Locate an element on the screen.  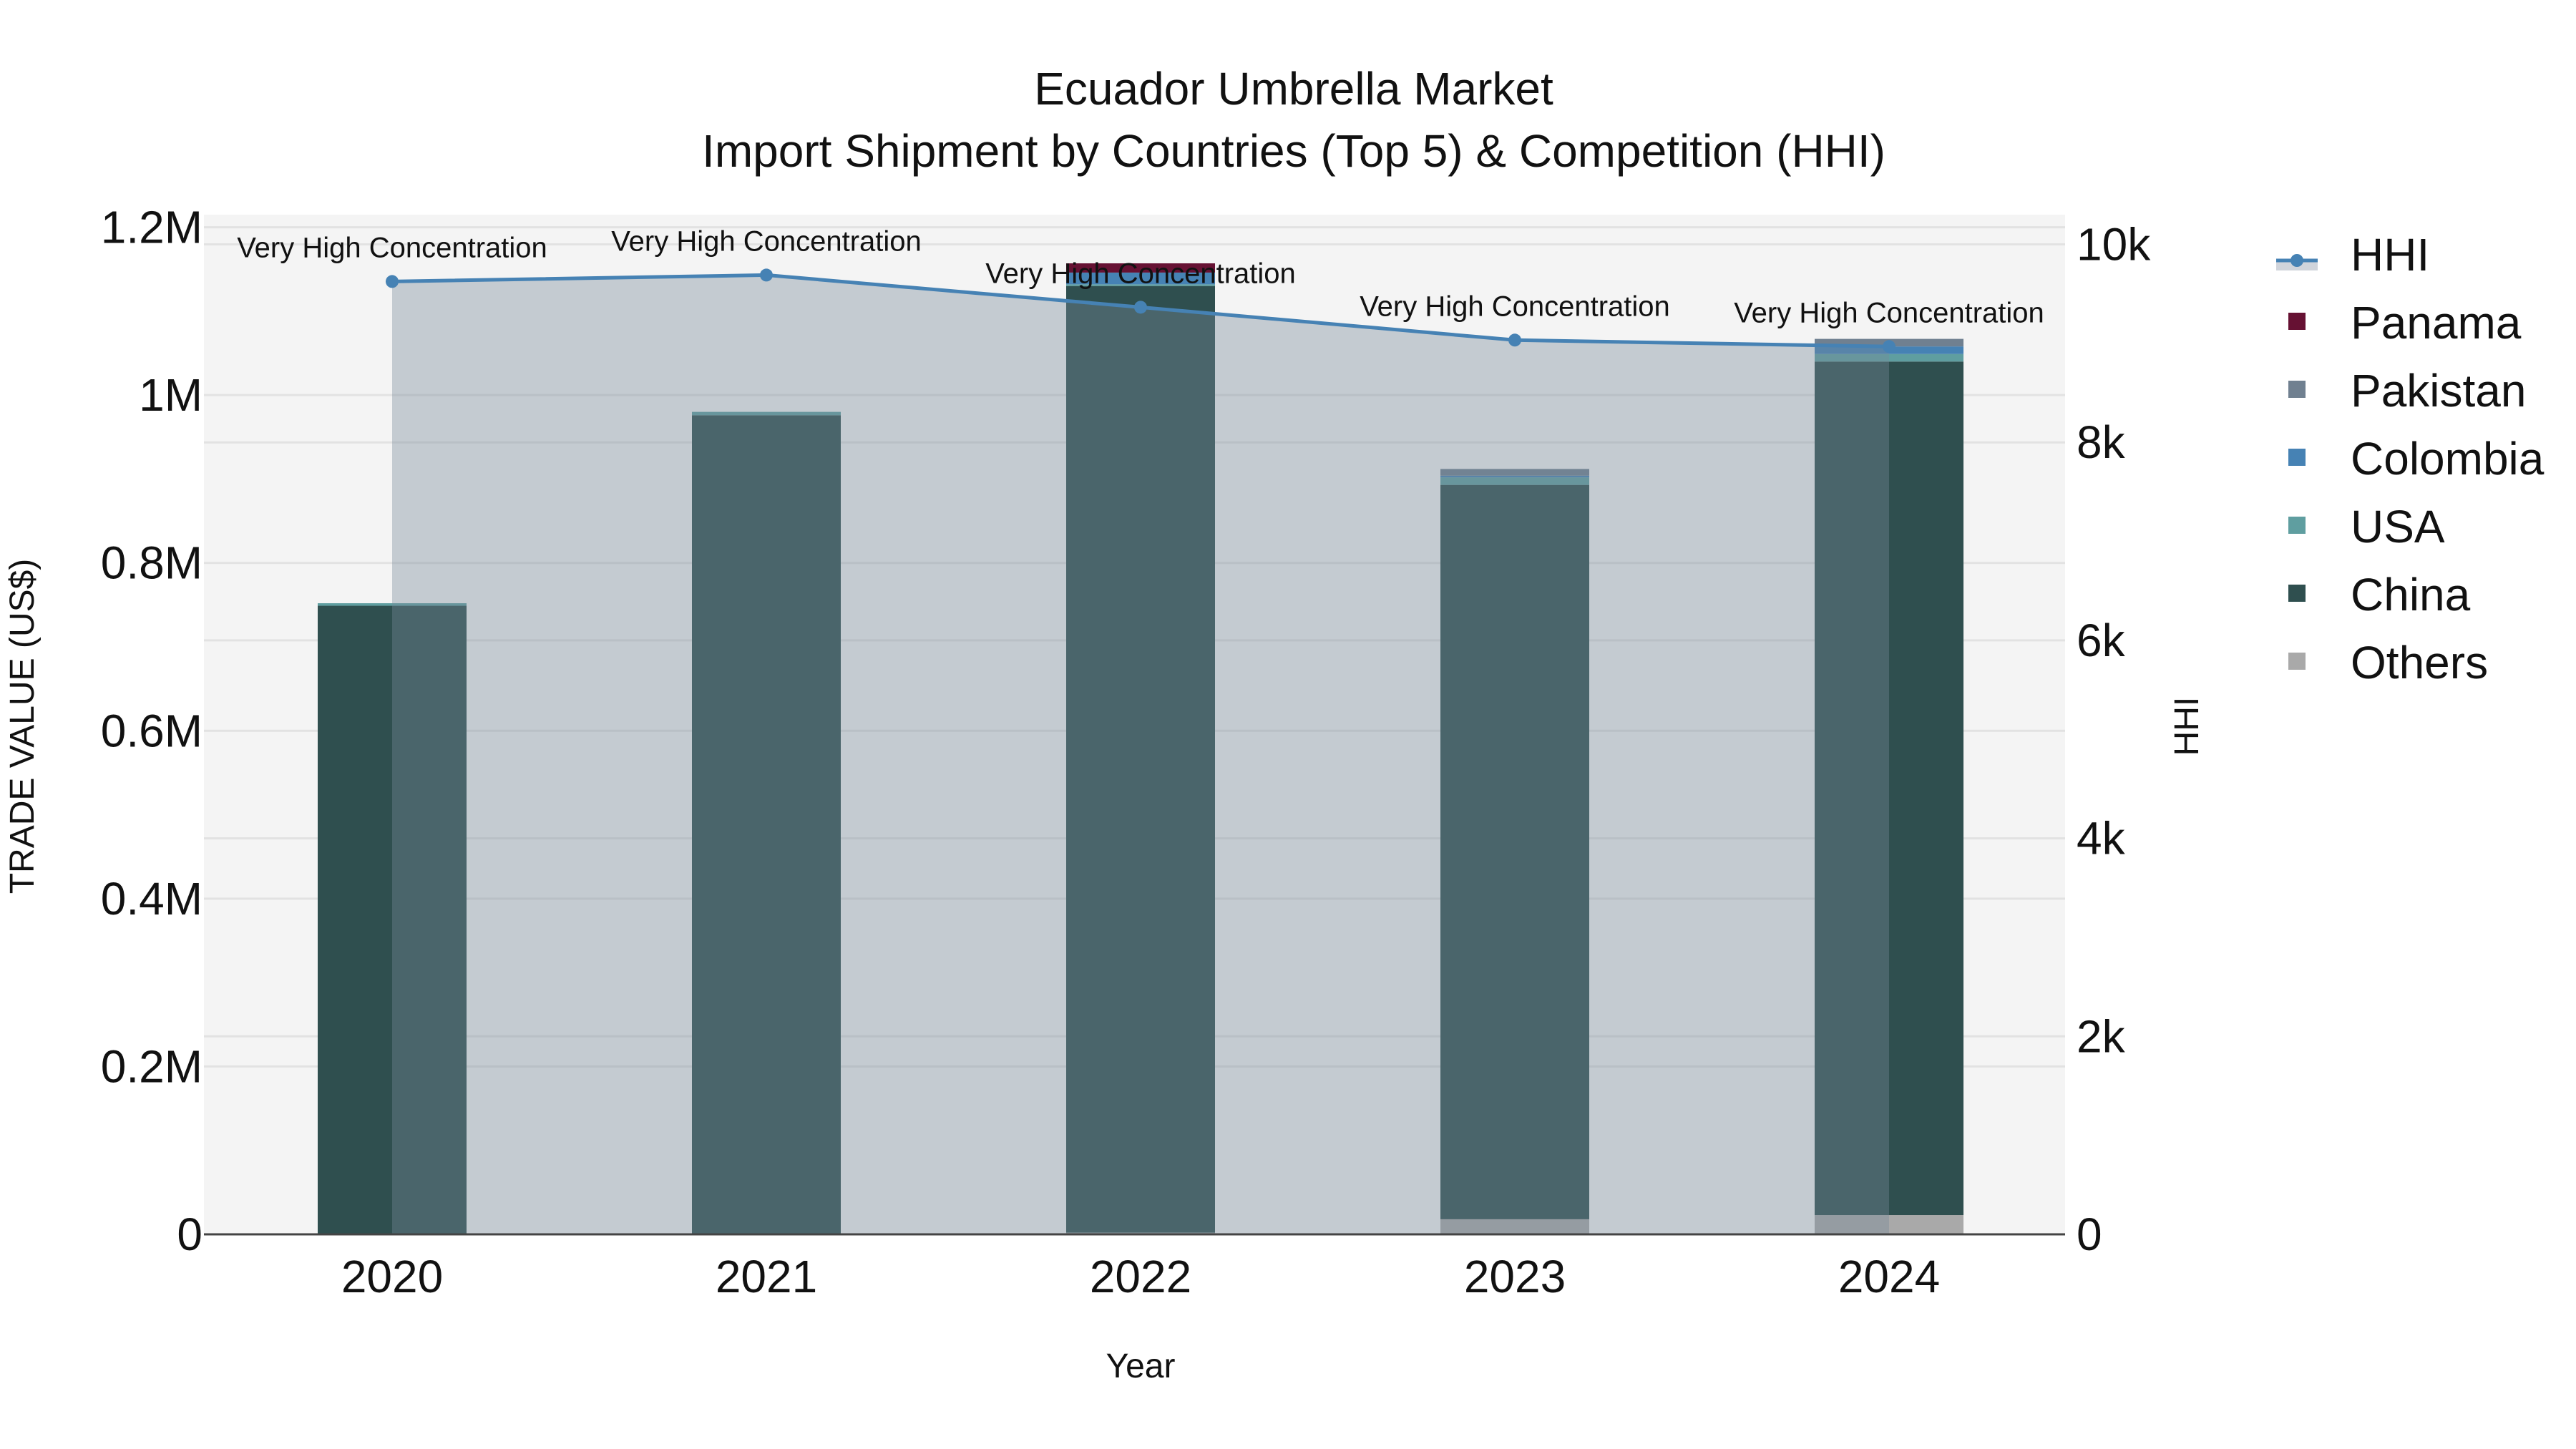
y2-tick-label: 10k is located at coordinates (2114, 244).